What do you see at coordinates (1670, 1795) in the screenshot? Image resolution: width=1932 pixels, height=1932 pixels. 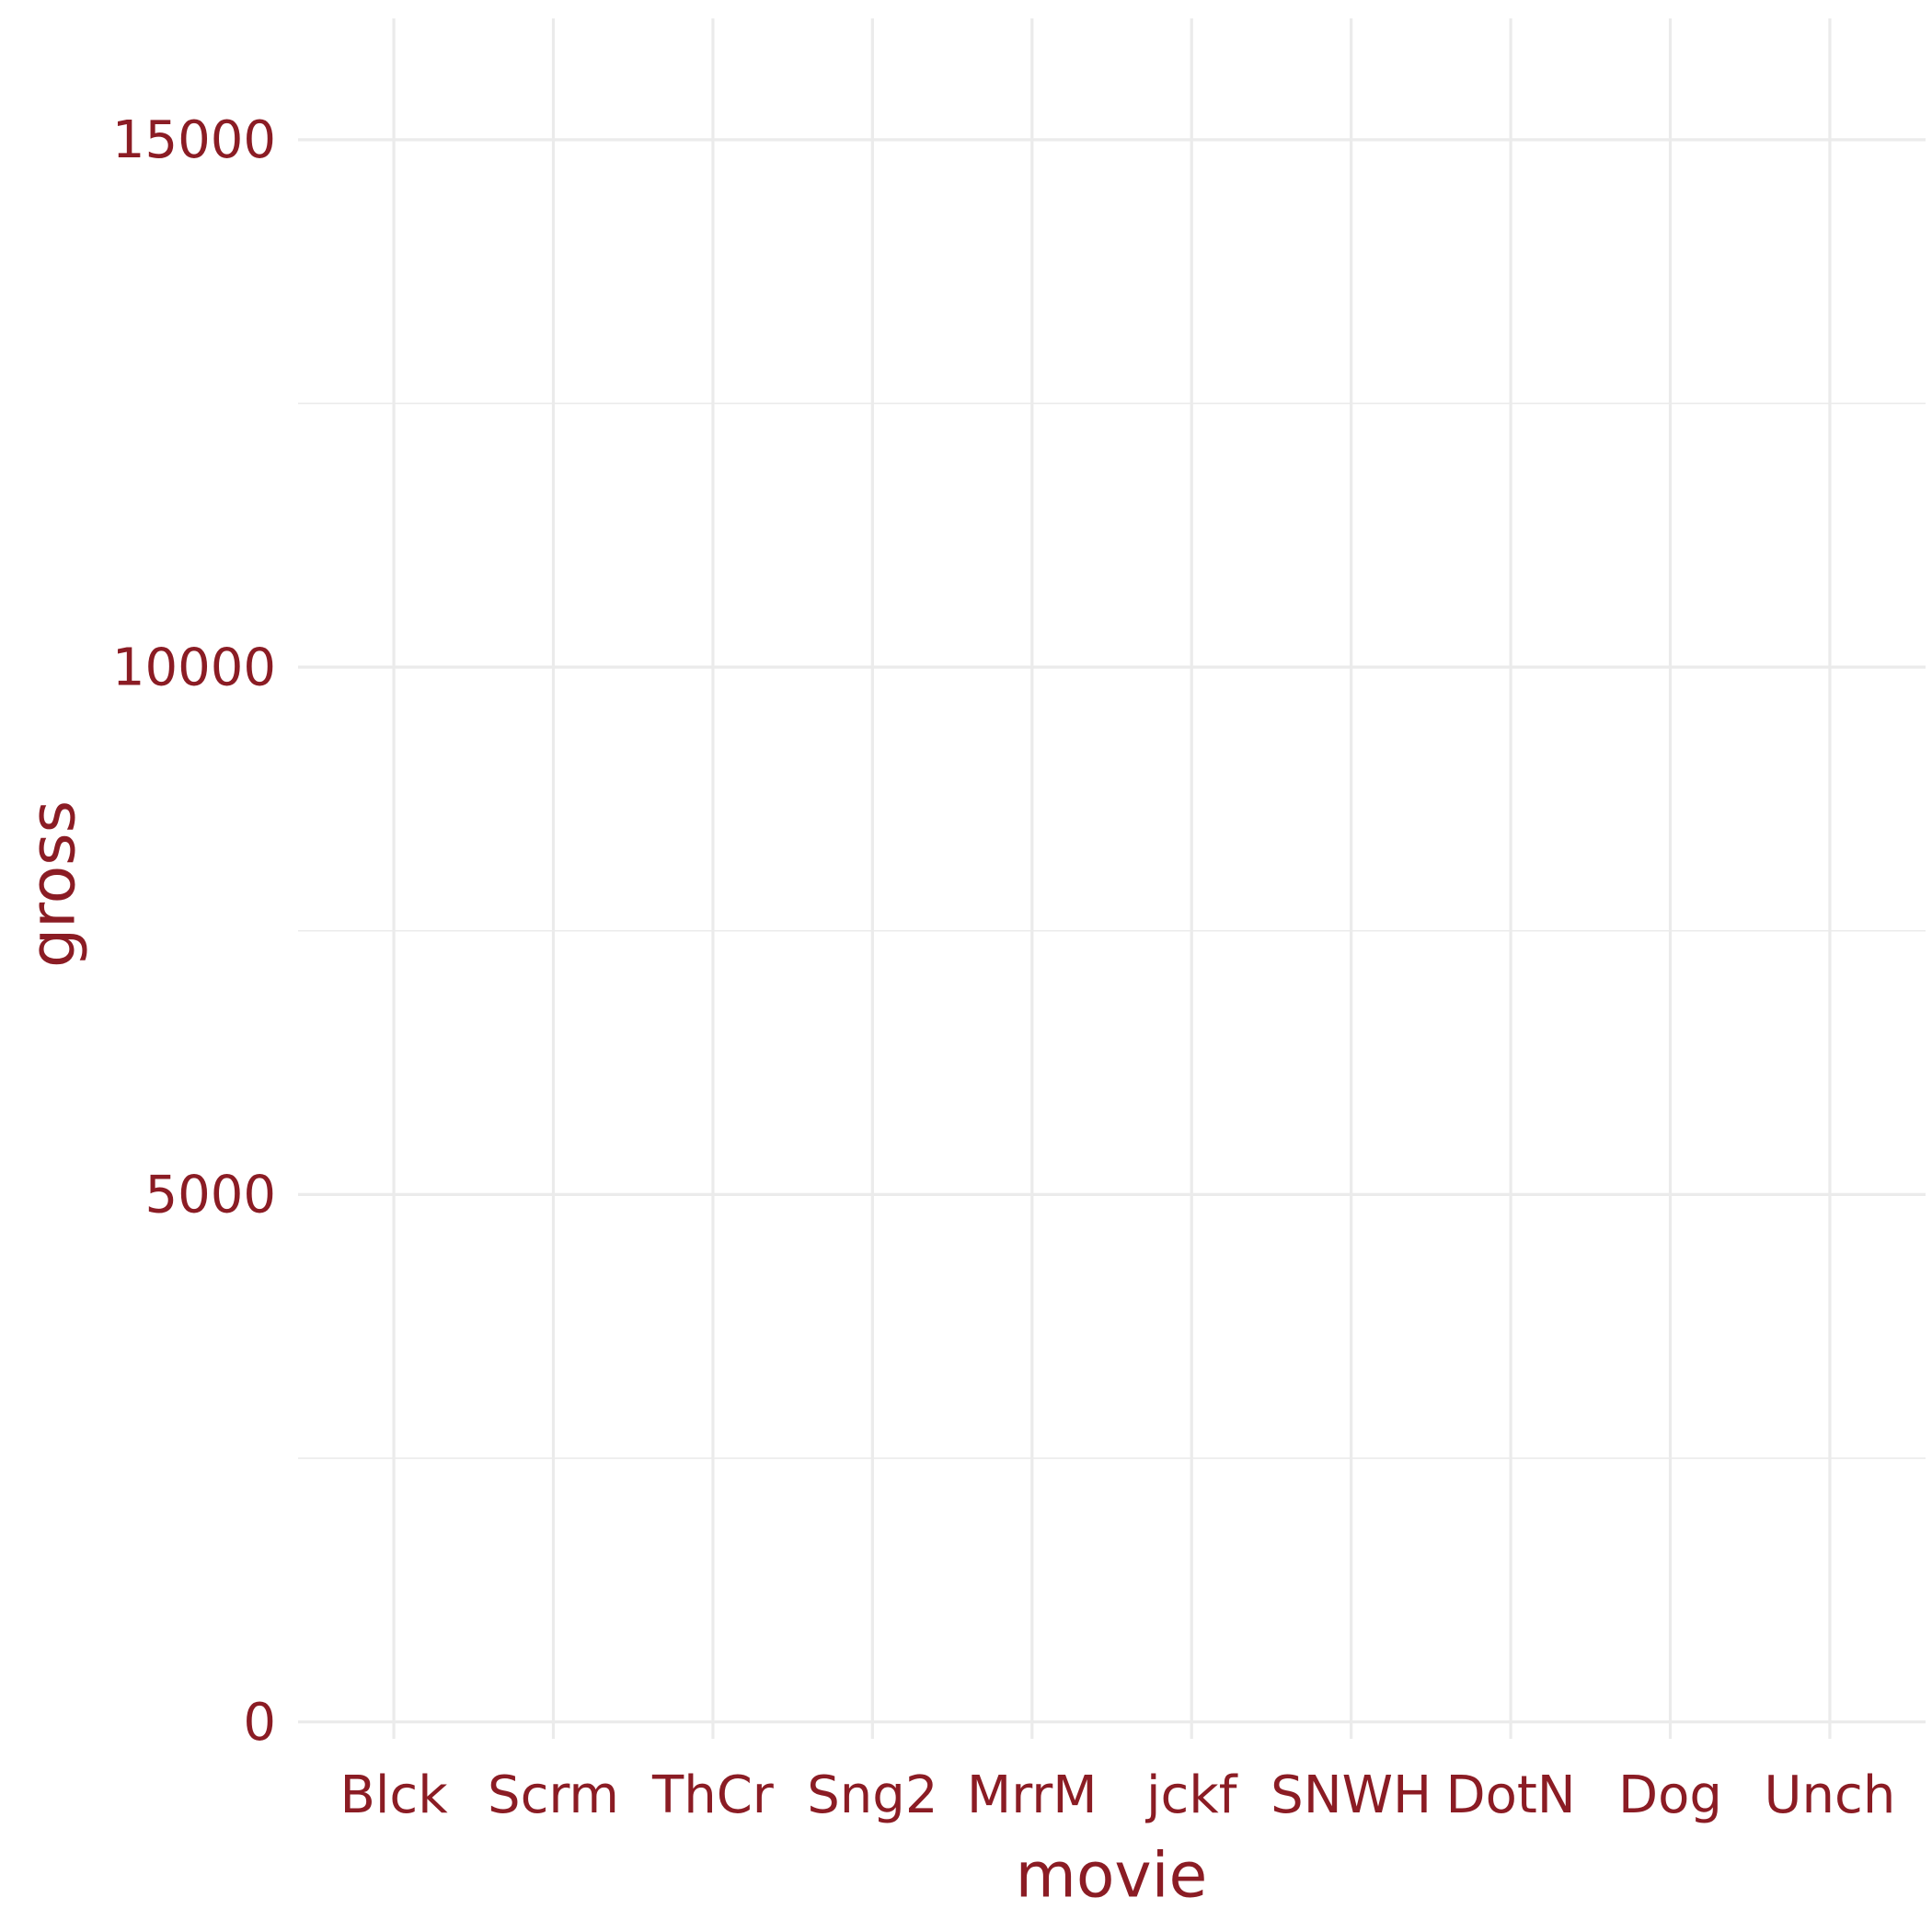 I see `x-tick-label: Dog` at bounding box center [1670, 1795].